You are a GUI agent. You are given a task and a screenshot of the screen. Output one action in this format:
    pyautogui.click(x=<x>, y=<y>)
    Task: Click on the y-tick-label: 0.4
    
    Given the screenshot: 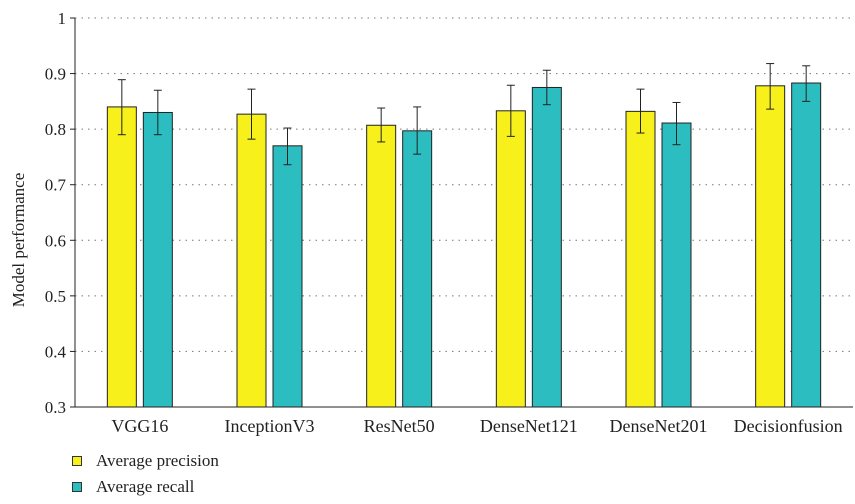 What is the action you would take?
    pyautogui.click(x=56, y=351)
    